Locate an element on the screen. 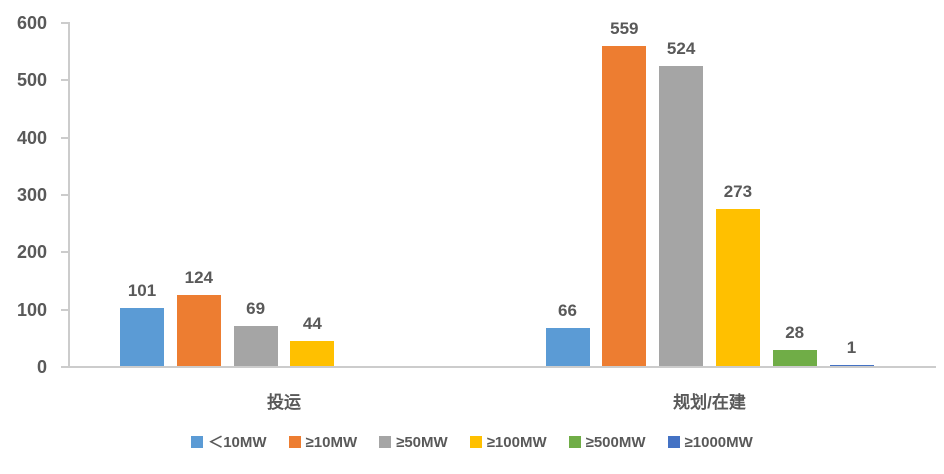  x-axis-line is located at coordinates (502, 367).